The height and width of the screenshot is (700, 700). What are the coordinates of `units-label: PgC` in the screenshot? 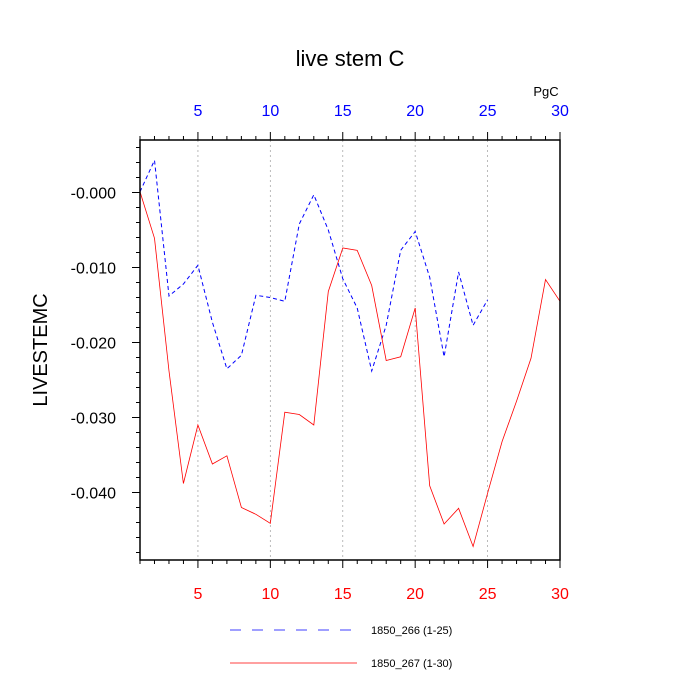 It's located at (545, 91).